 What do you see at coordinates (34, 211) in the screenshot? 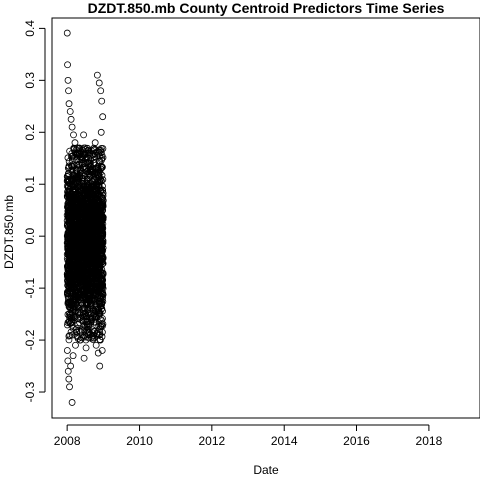
I see `y-axis: -0.3 -0.2 -0.1 0.0 0.1 0.2 0.3 0.4` at bounding box center [34, 211].